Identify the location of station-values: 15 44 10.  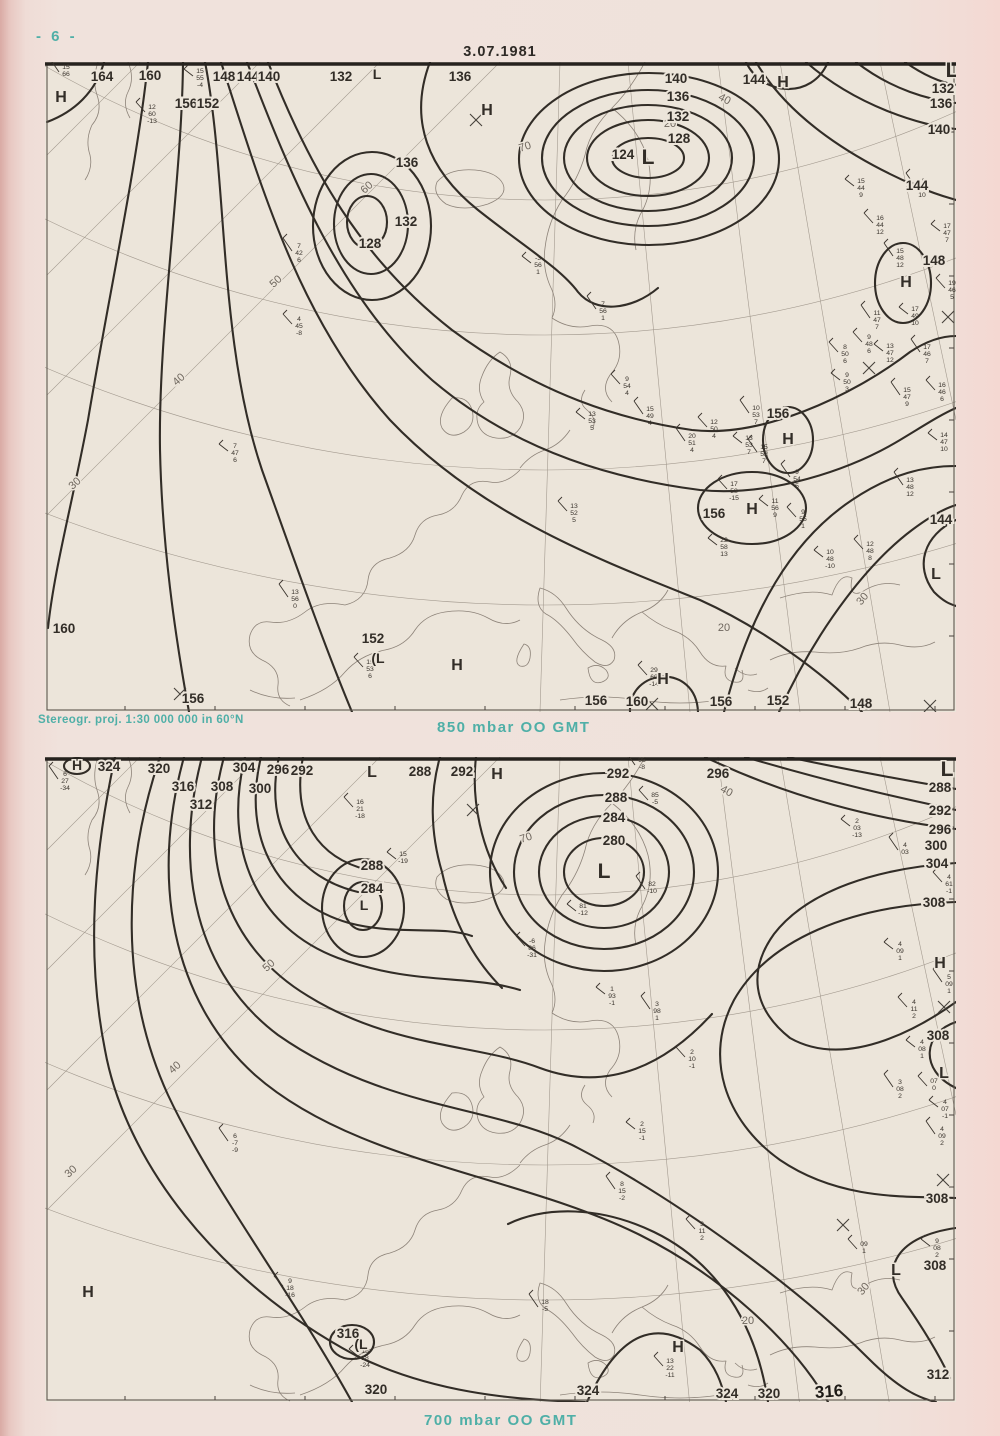
(922, 188).